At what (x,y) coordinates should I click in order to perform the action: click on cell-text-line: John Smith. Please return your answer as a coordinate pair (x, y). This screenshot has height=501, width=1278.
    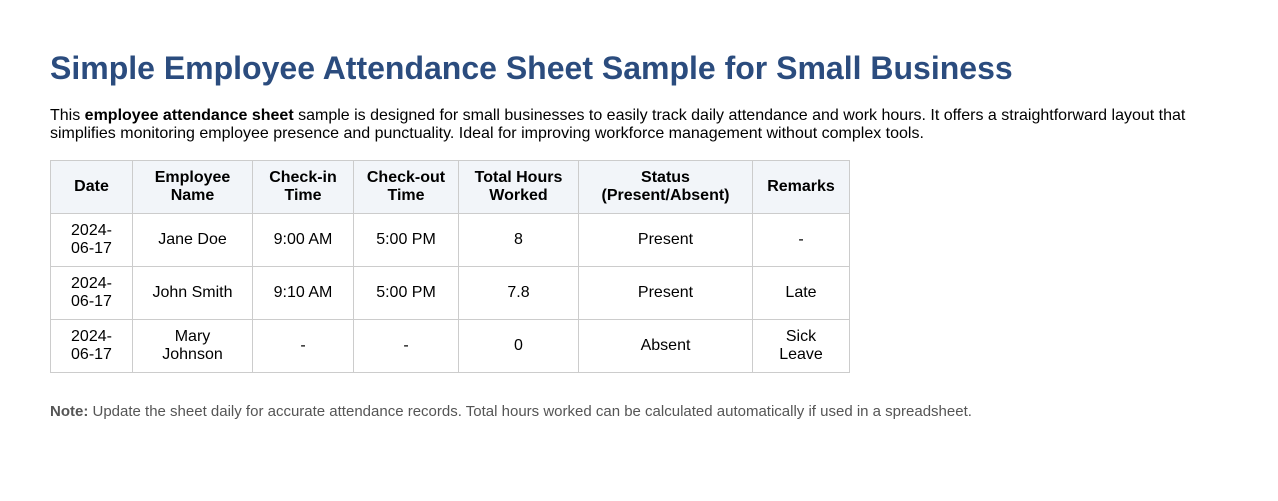
    Looking at the image, I should click on (192, 292).